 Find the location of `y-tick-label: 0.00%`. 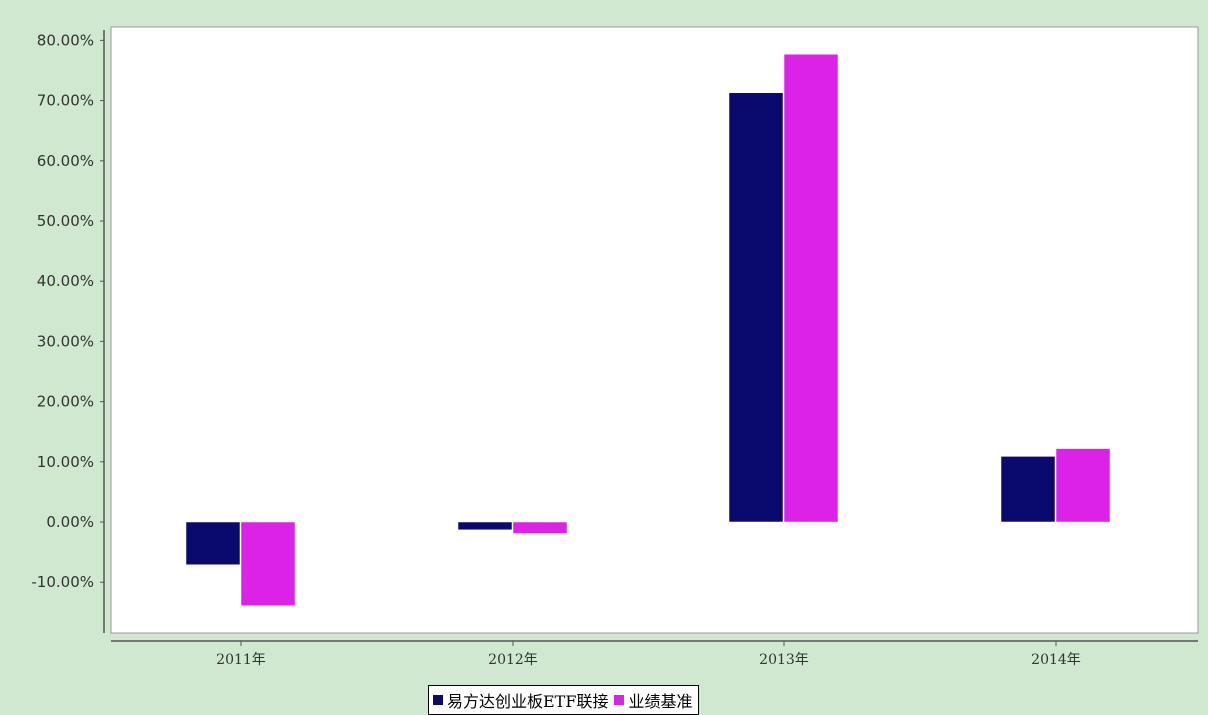

y-tick-label: 0.00% is located at coordinates (70, 522).